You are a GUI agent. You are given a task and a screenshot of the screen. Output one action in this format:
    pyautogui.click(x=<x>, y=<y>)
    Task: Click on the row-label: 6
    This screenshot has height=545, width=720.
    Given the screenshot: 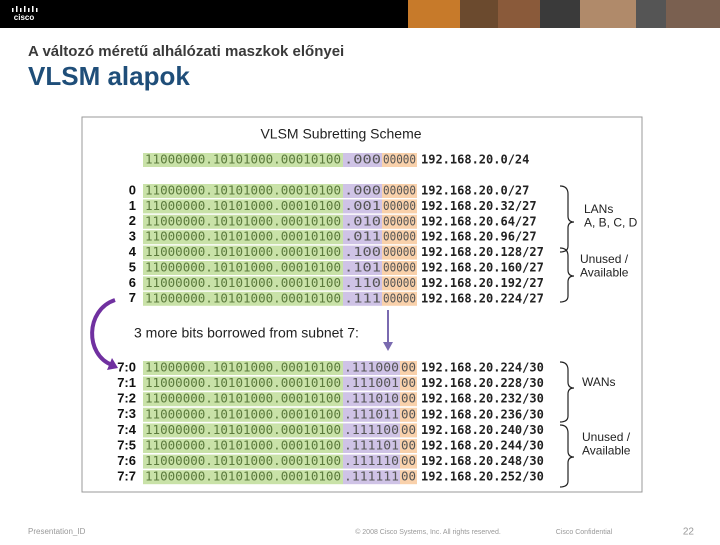 What is the action you would take?
    pyautogui.click(x=132, y=282)
    